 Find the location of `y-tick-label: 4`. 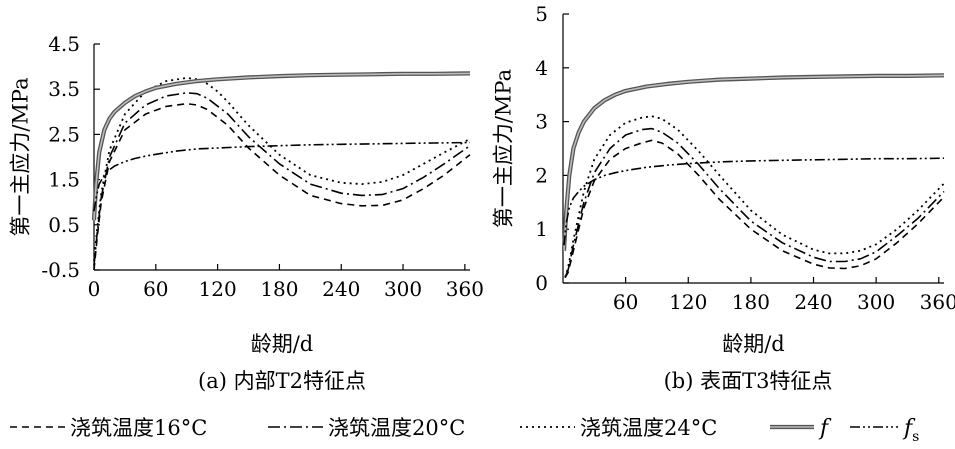

y-tick-label: 4 is located at coordinates (541, 68).